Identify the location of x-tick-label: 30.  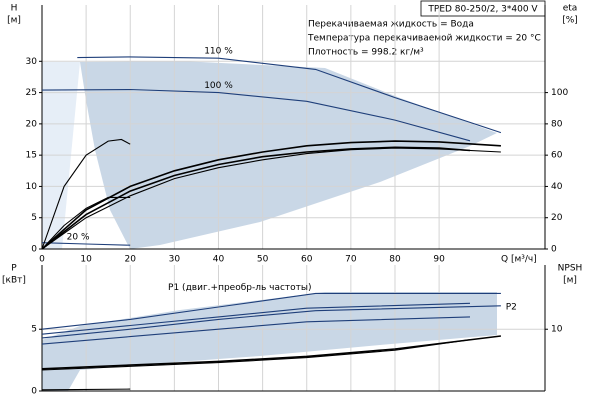
(175, 260).